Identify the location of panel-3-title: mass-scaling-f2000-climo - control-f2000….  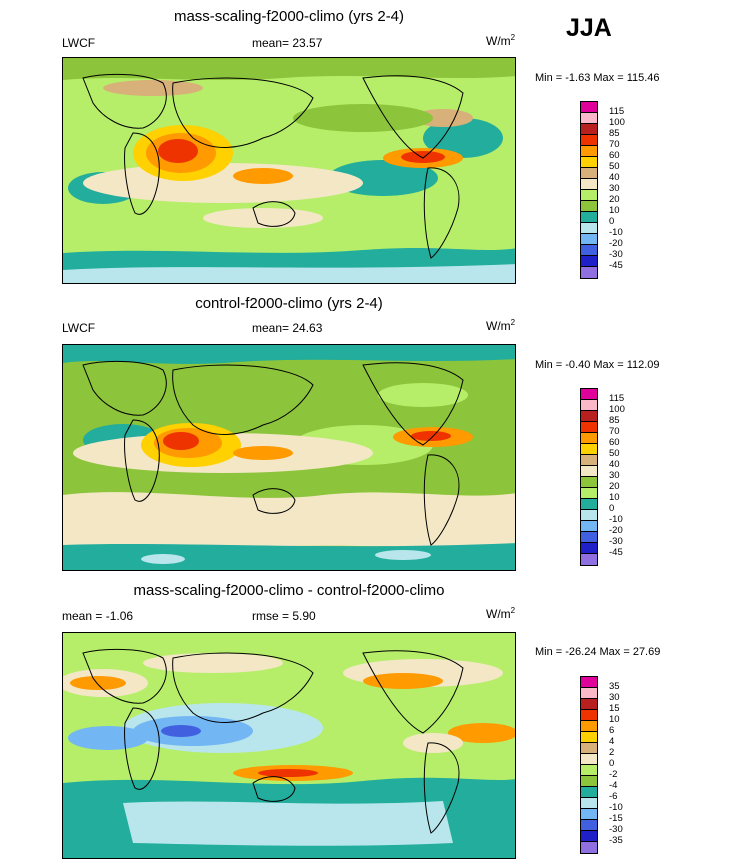
(289, 590).